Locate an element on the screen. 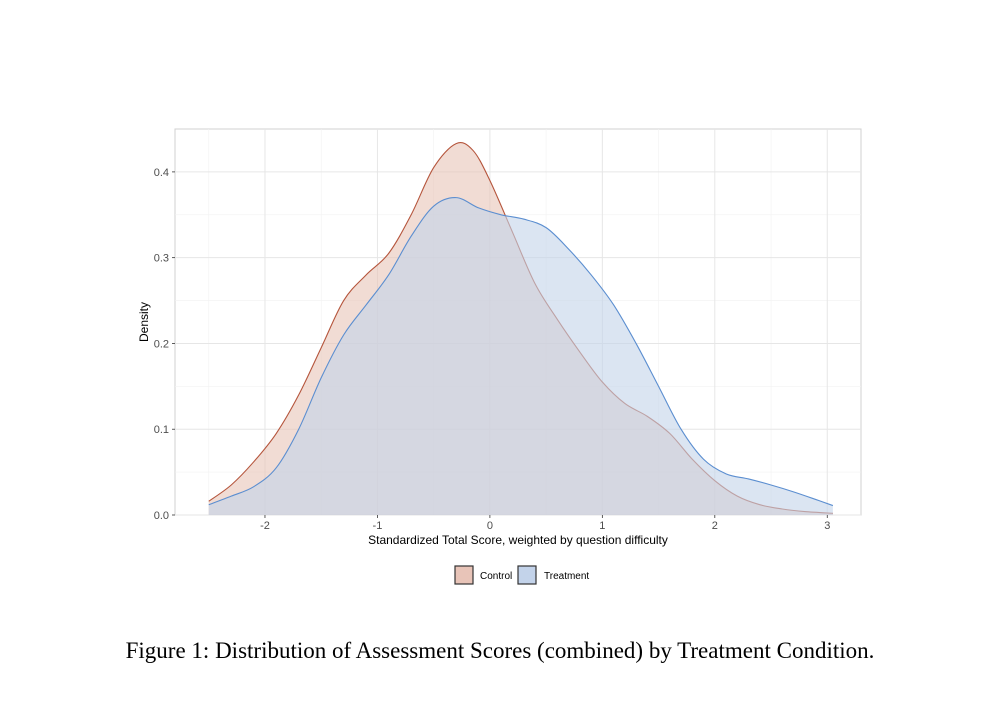 This screenshot has width=1000, height=718. y-tick-label: 0.0 is located at coordinates (161, 516).